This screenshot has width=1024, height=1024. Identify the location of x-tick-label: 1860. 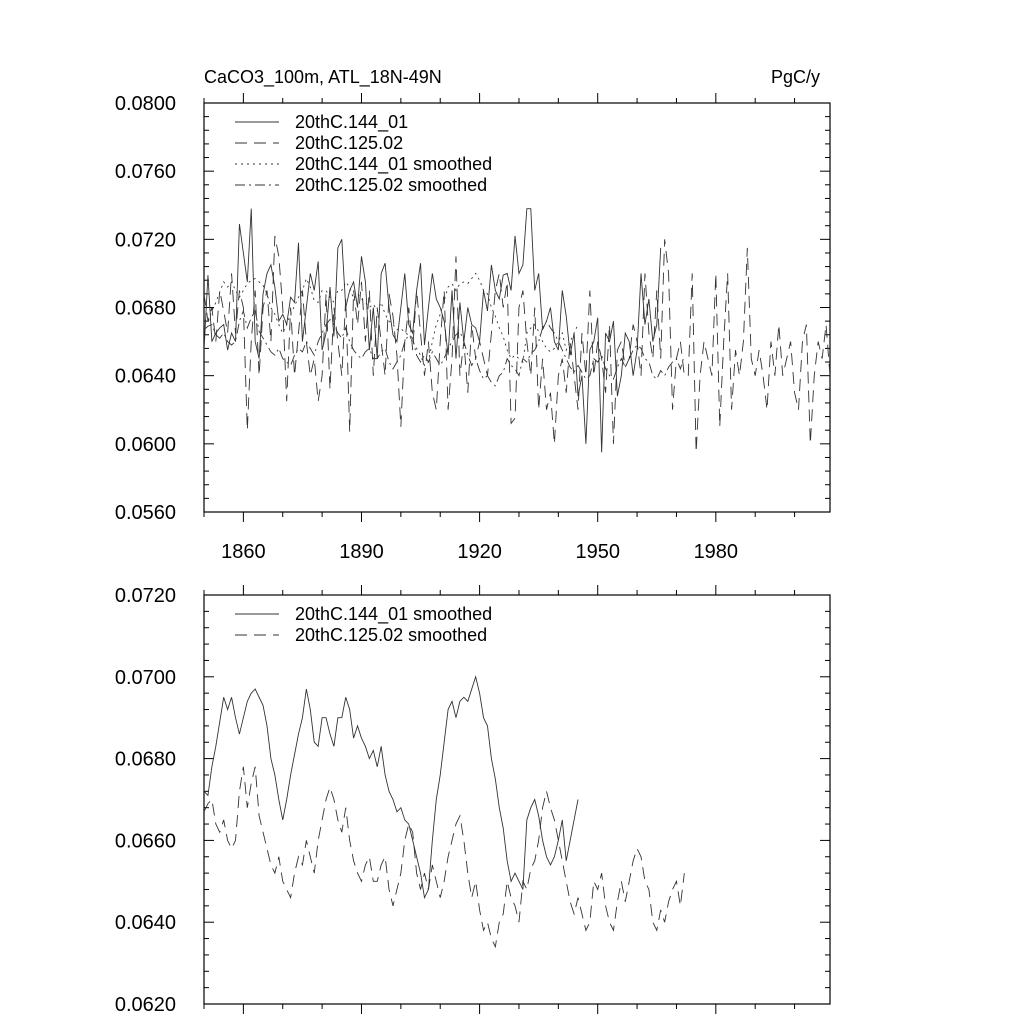
(243, 552).